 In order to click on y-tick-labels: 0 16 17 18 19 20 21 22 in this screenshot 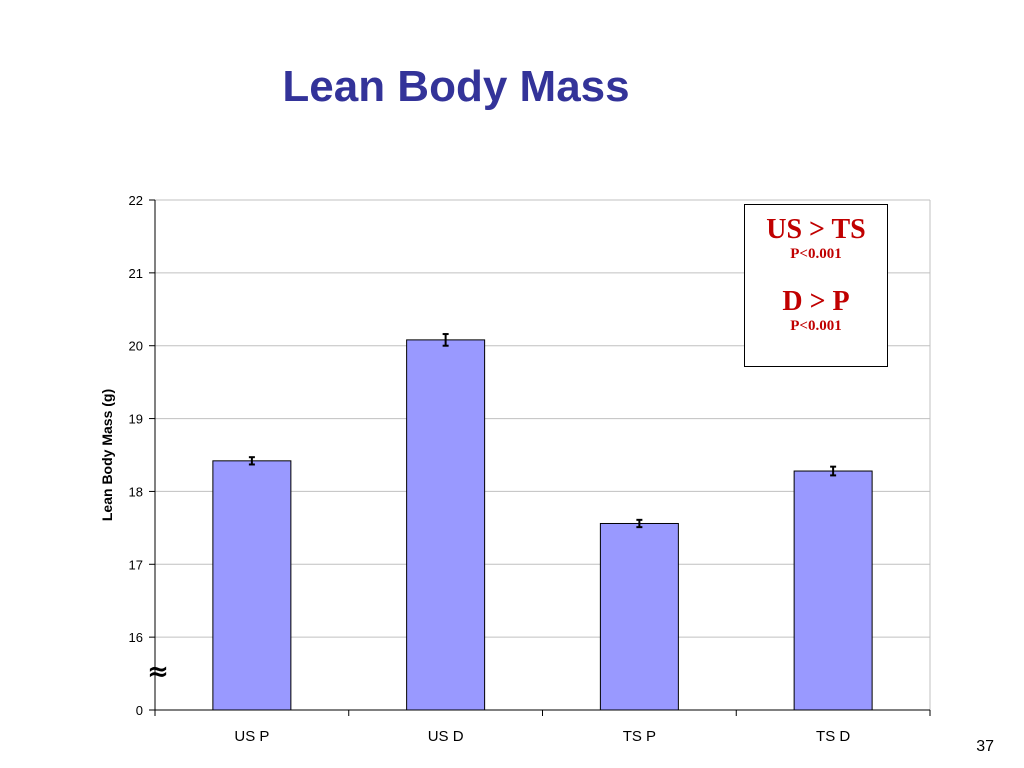, I will do `click(136, 455)`.